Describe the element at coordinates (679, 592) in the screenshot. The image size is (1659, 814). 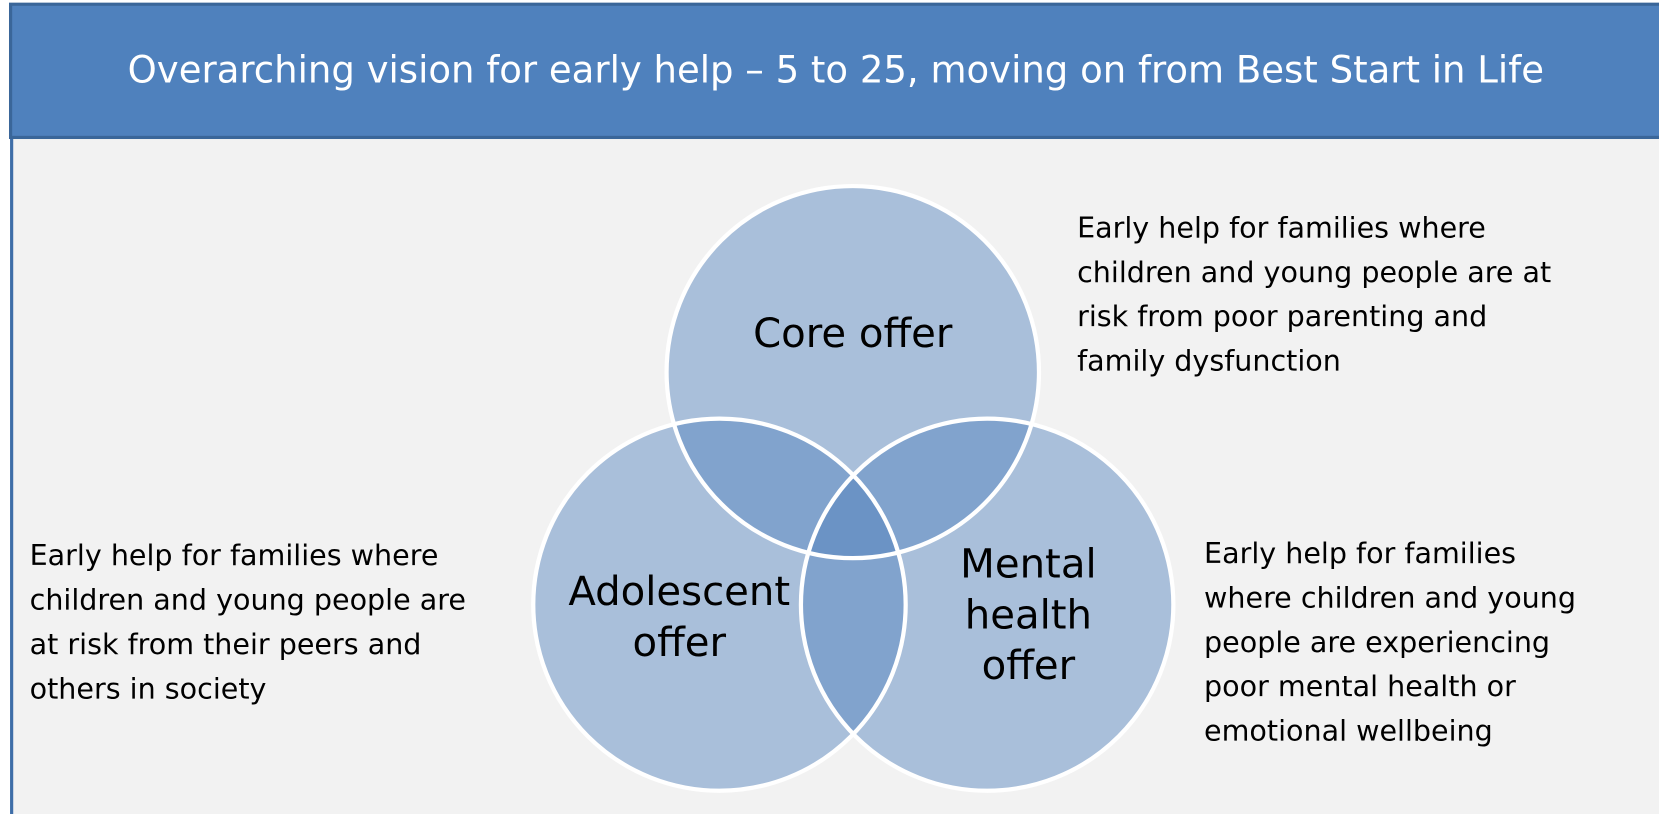
I see `node-label: Adolescent` at that location.